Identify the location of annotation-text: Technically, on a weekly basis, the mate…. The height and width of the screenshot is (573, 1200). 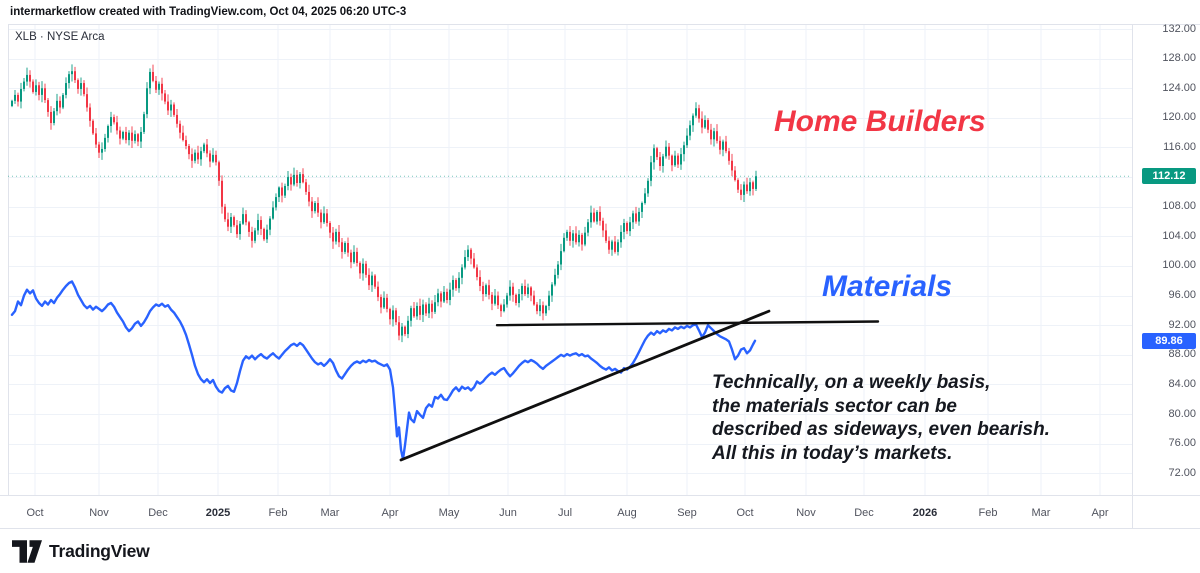
(881, 418).